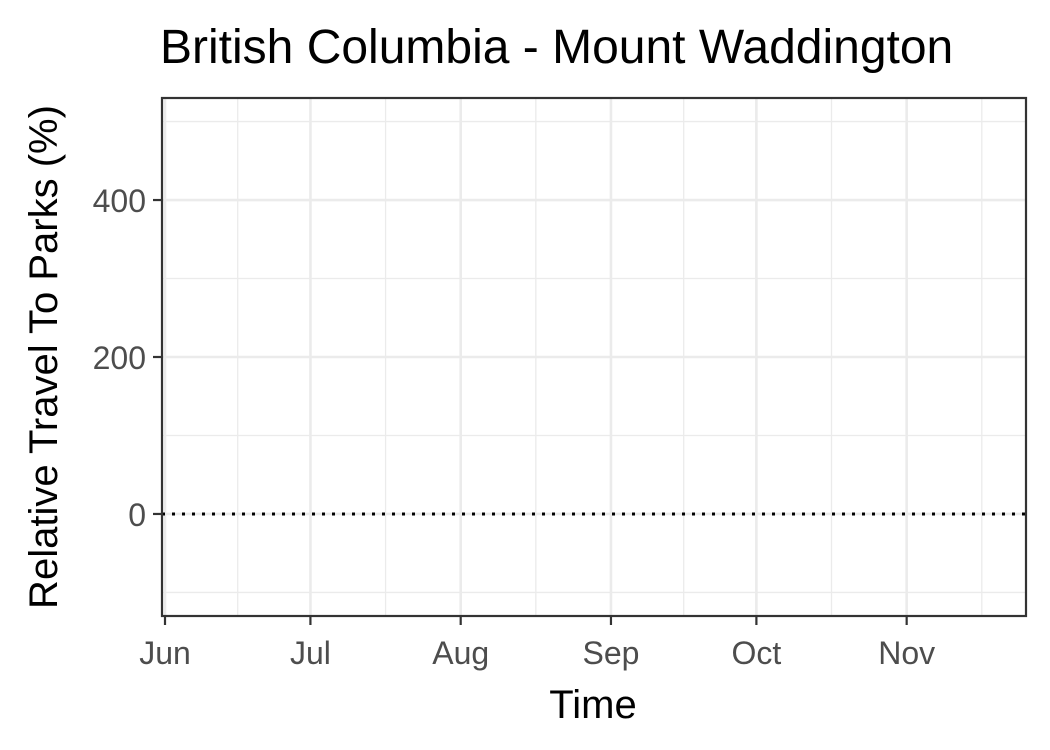 This screenshot has width=1050, height=750. I want to click on x-tick-label: Sep, so click(610, 653).